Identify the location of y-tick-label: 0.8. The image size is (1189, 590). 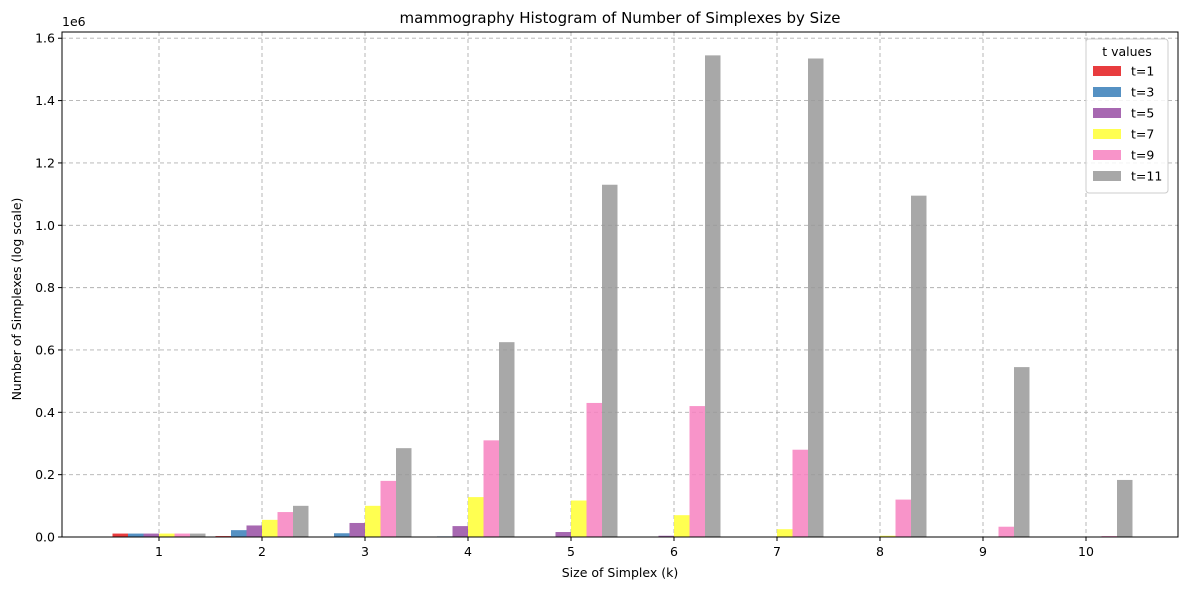
(45, 287).